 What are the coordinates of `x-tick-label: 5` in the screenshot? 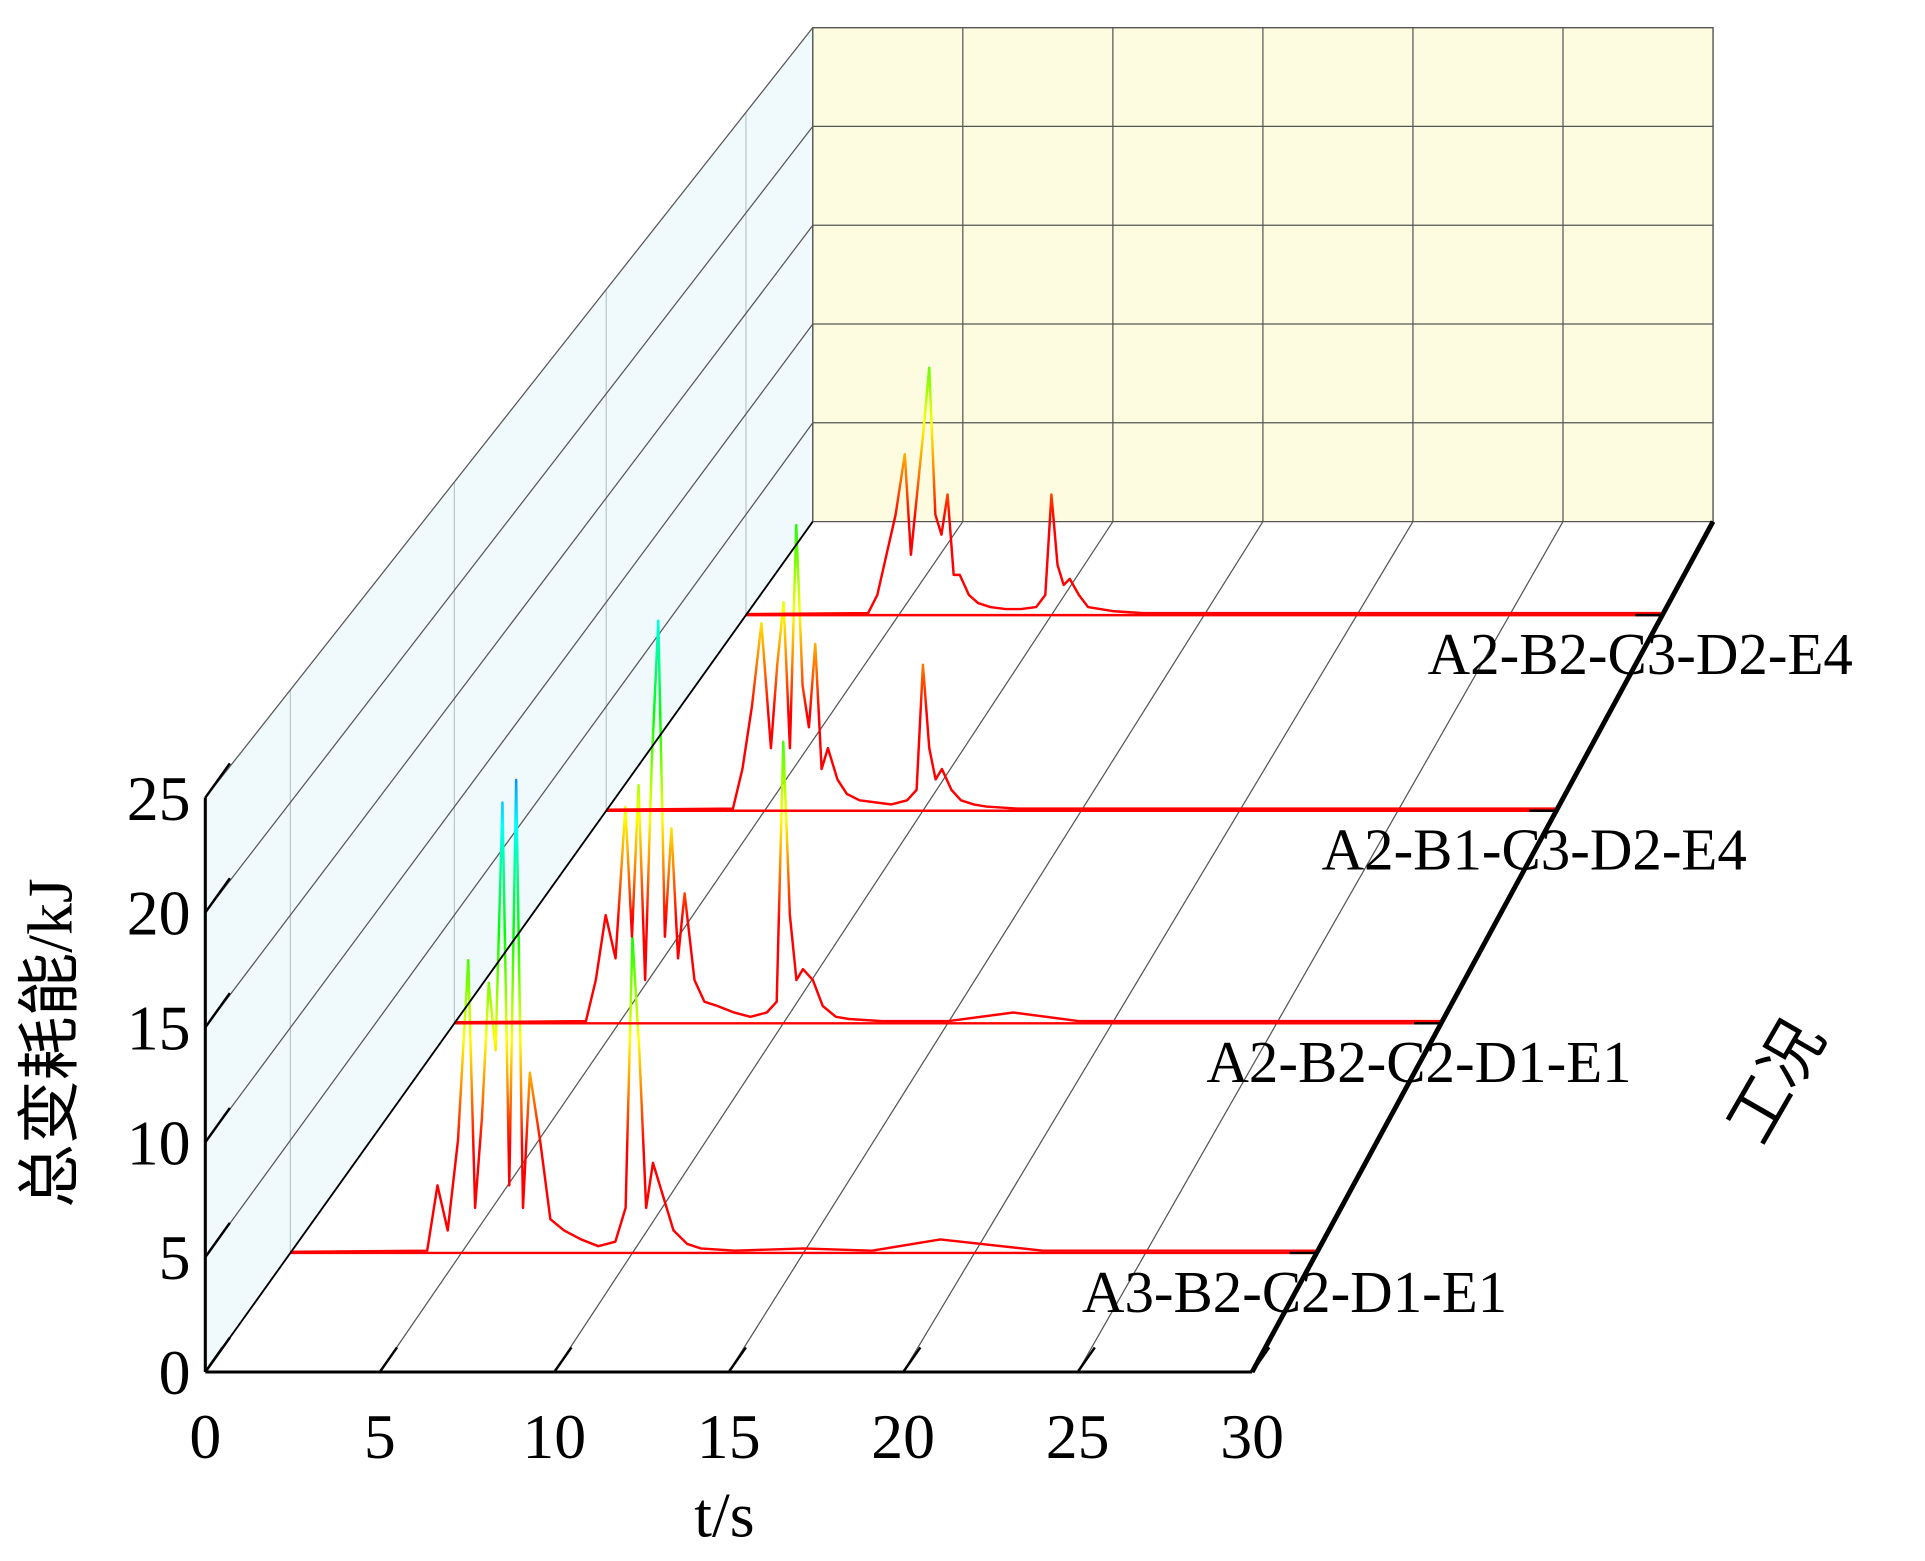 It's located at (380, 1436).